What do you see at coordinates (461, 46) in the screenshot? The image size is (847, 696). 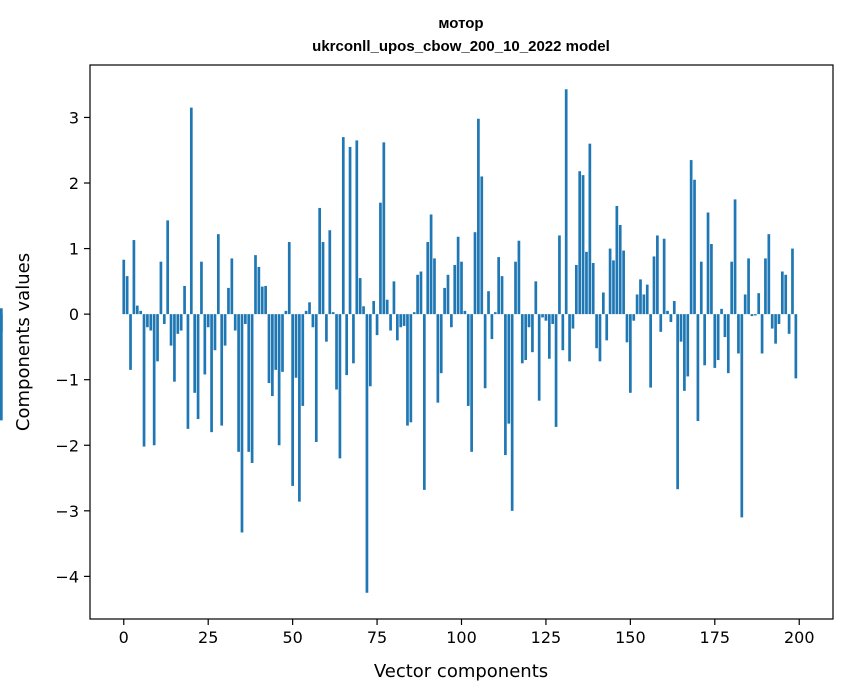 I see `chart-subtitle: ukrconll_upos_cbow_200_10_2022 model` at bounding box center [461, 46].